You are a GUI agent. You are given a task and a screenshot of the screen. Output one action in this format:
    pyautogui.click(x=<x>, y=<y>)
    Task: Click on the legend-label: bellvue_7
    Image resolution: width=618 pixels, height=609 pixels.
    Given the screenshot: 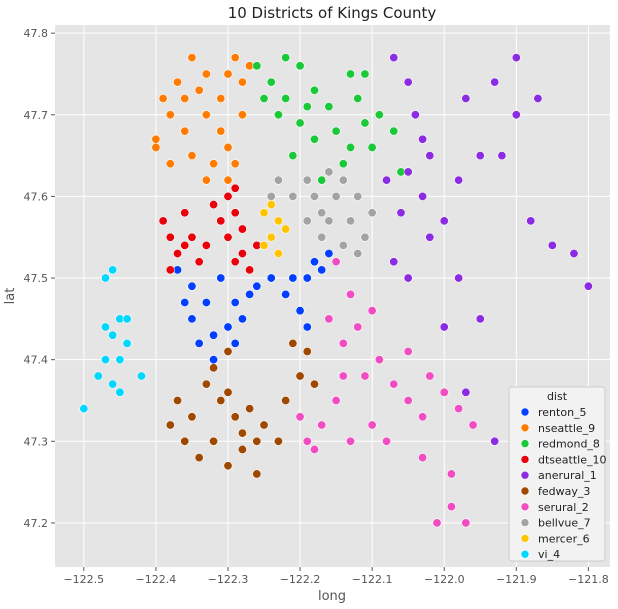 What is the action you would take?
    pyautogui.click(x=564, y=523)
    